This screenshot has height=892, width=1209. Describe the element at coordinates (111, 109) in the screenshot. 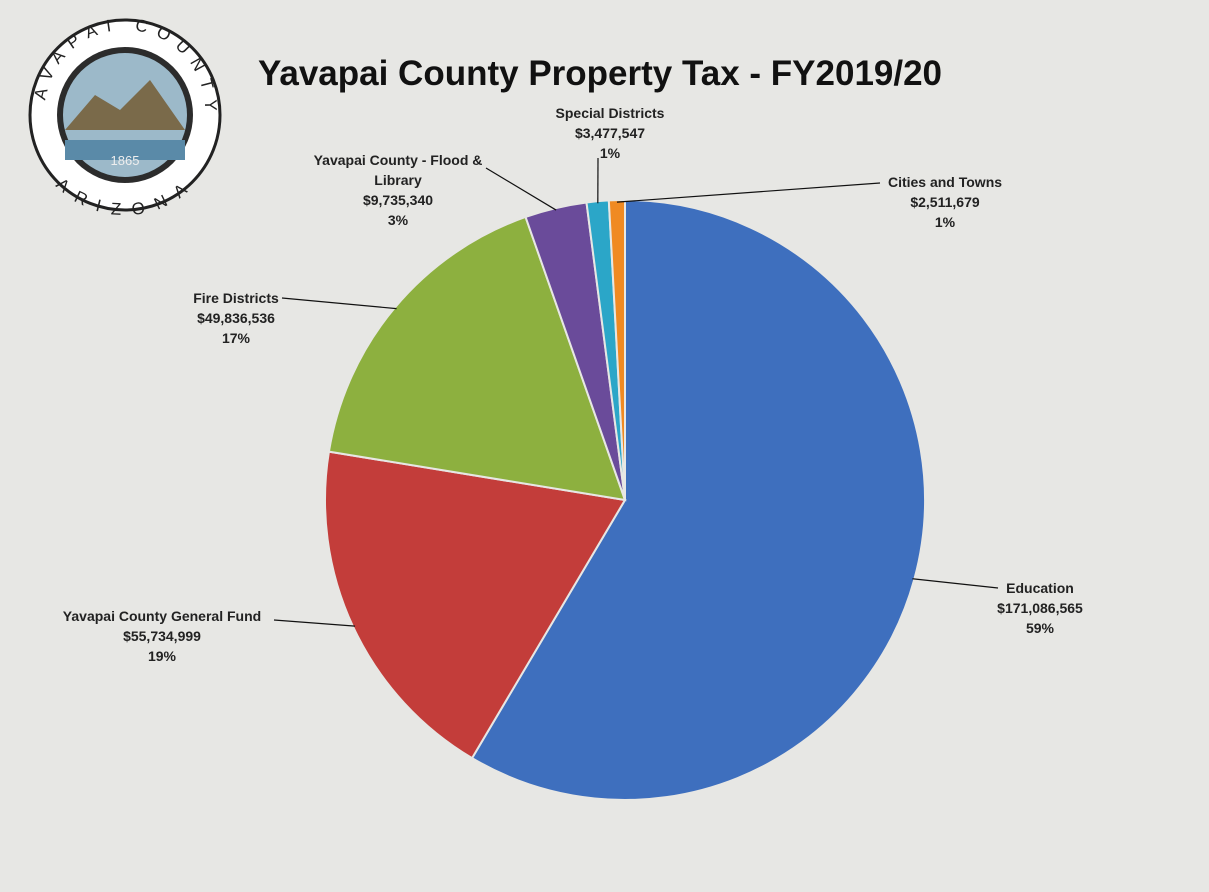

I see `logo: YAVAPAI COUNTY ARIZONA 1865` at that location.